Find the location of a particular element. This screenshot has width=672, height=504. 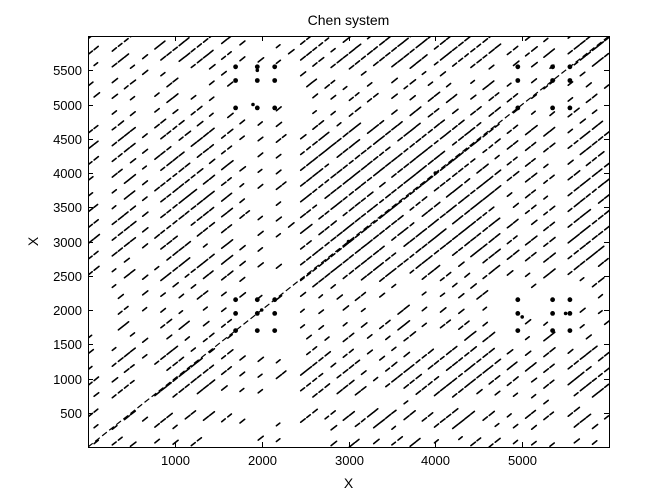

y-tick-label: 1000 is located at coordinates (67, 379).